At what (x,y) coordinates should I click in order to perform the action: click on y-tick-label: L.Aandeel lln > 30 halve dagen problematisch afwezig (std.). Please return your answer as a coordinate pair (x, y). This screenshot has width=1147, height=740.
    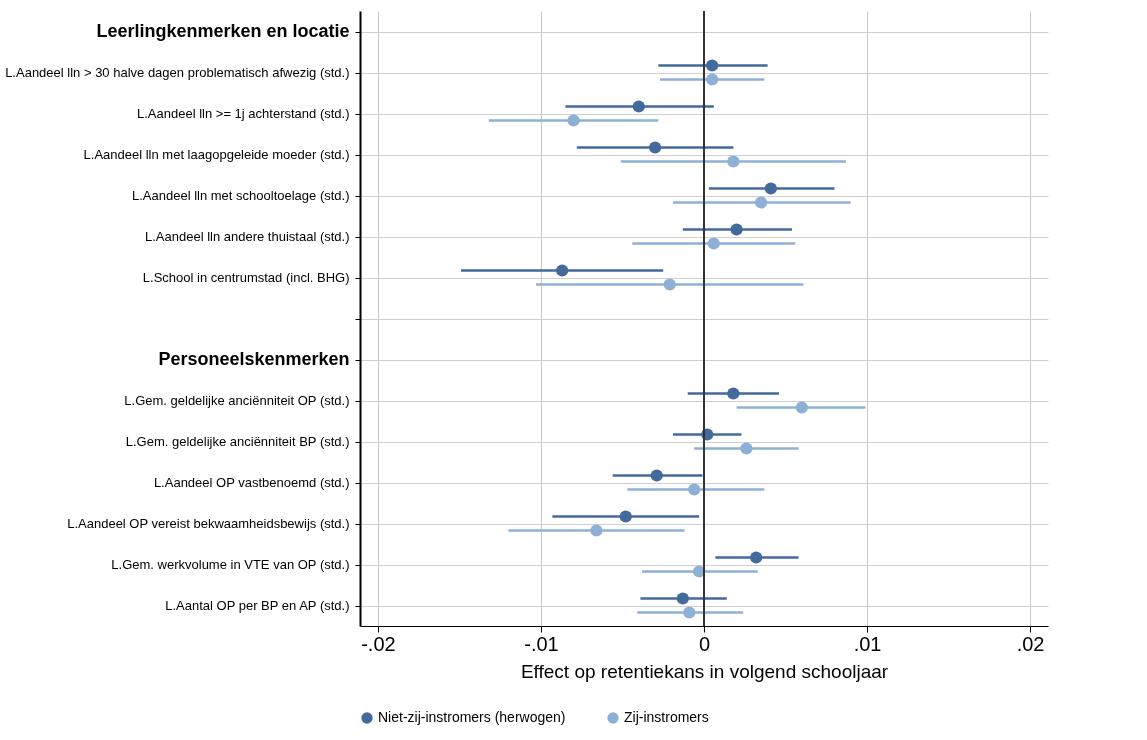
    Looking at the image, I should click on (177, 72).